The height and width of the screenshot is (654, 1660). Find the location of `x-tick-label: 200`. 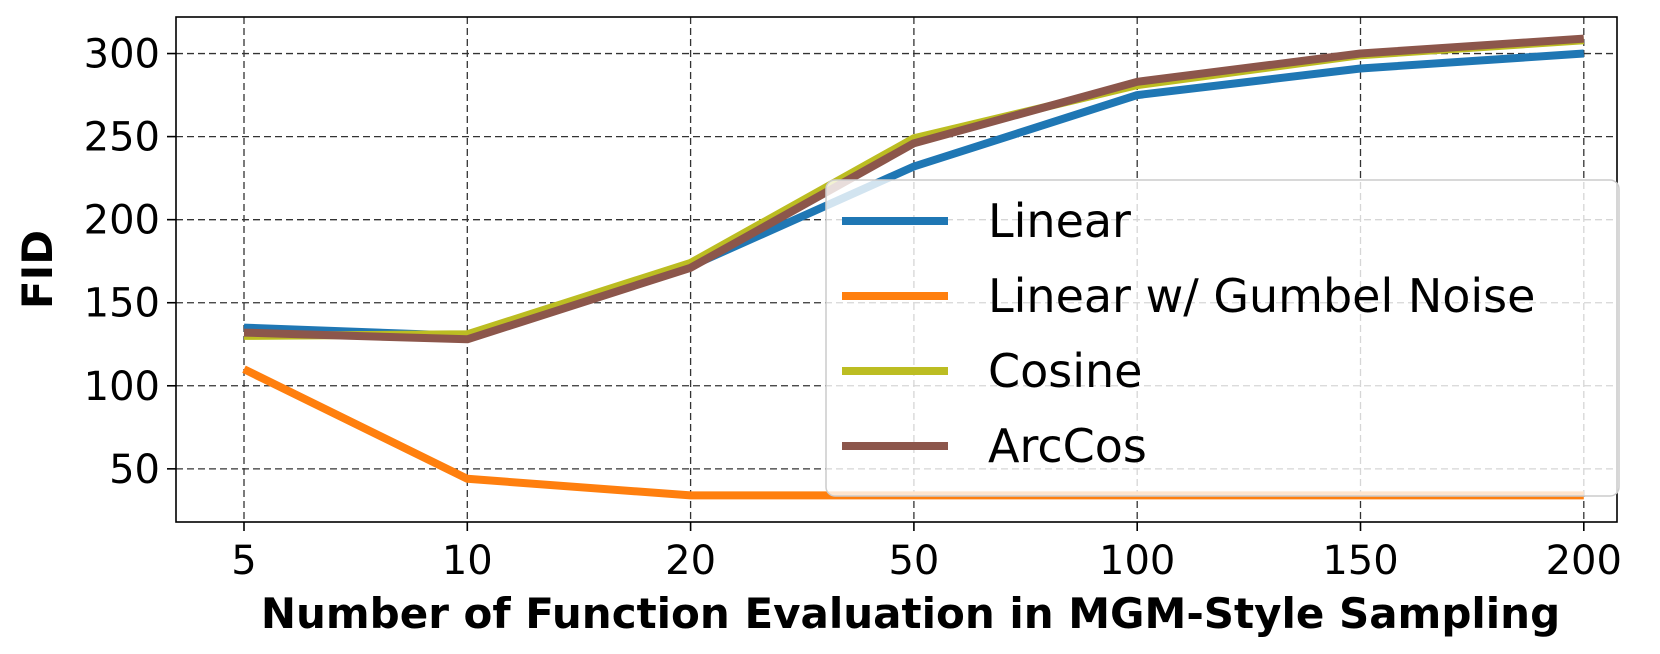

x-tick-label: 200 is located at coordinates (1584, 561).